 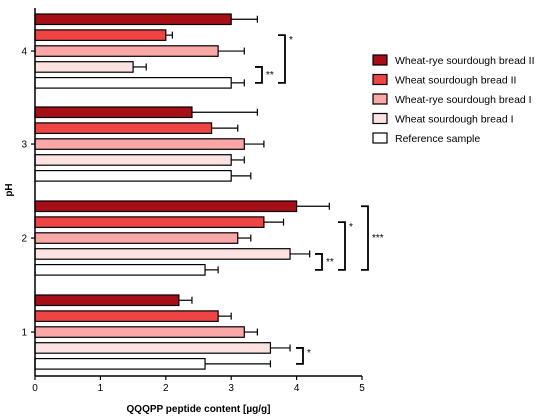 What do you see at coordinates (454, 120) in the screenshot?
I see `legend-label-3: Wheat sourdough bread I` at bounding box center [454, 120].